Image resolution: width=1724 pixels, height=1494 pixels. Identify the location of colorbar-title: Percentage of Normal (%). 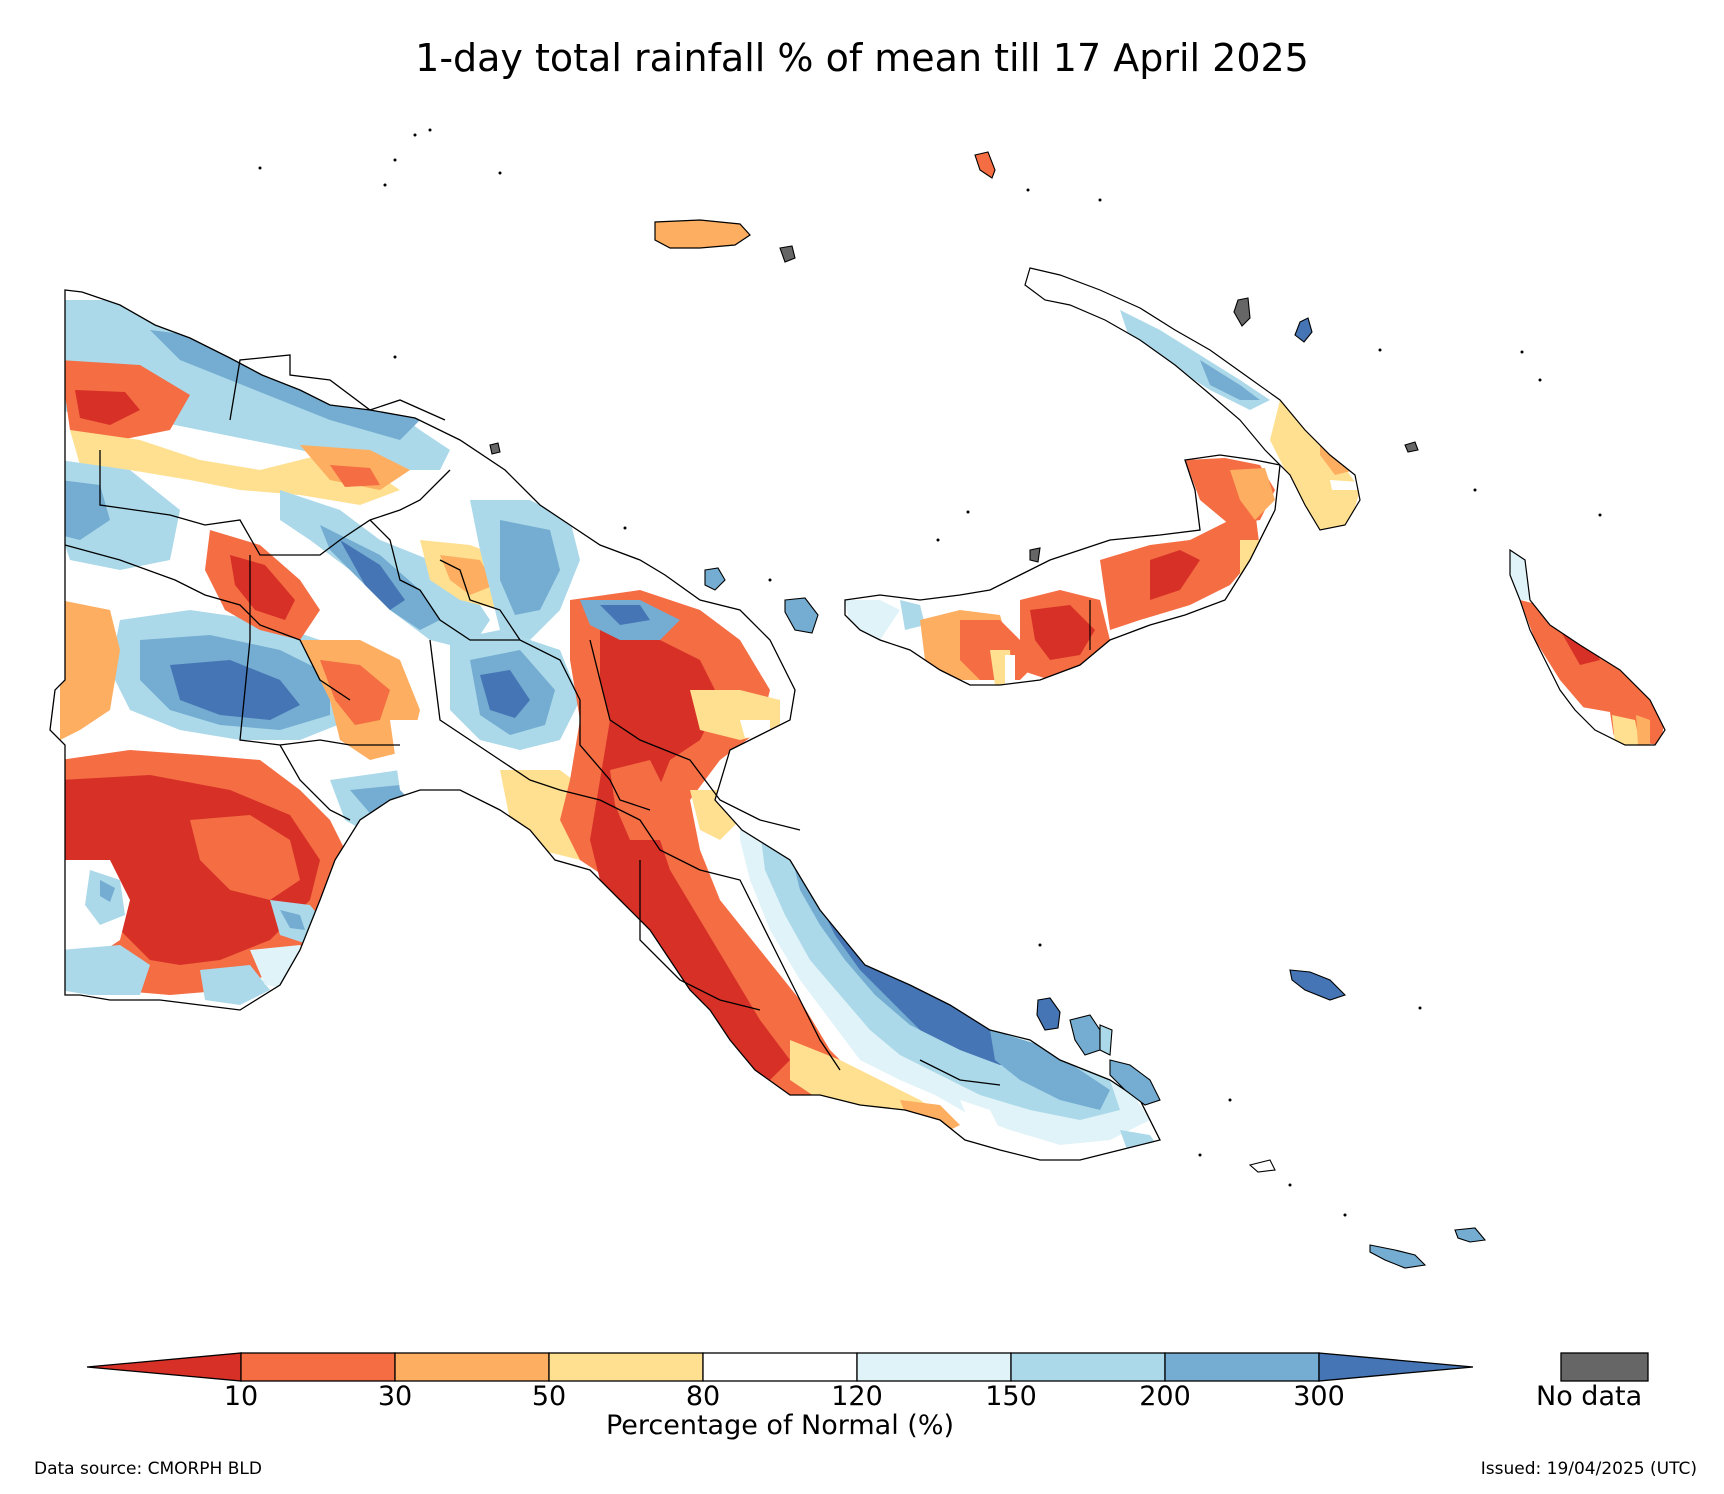
(780, 1425).